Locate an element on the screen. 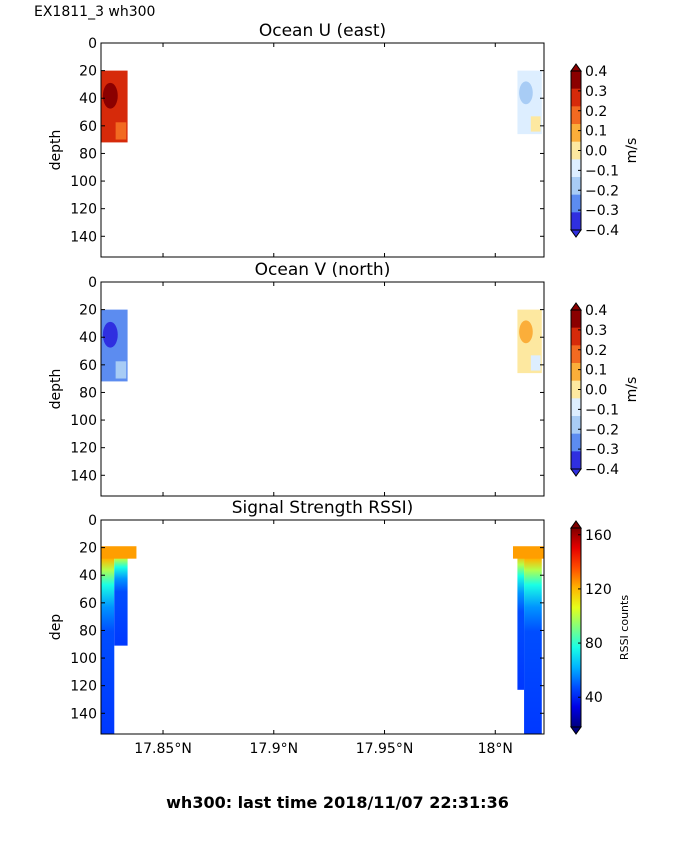 The image size is (675, 855). panel3-ylabel: dep is located at coordinates (56, 627).